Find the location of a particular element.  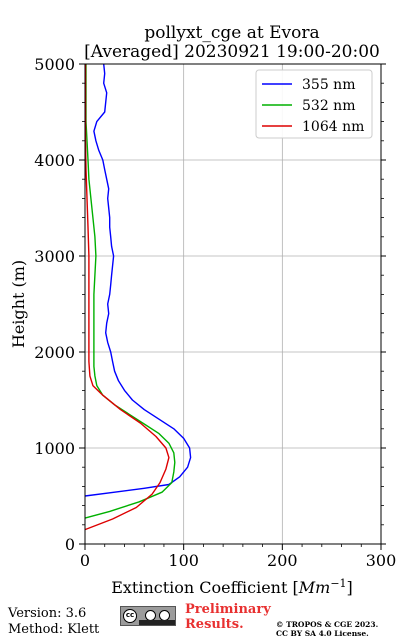

license-strip is located at coordinates (157, 622).